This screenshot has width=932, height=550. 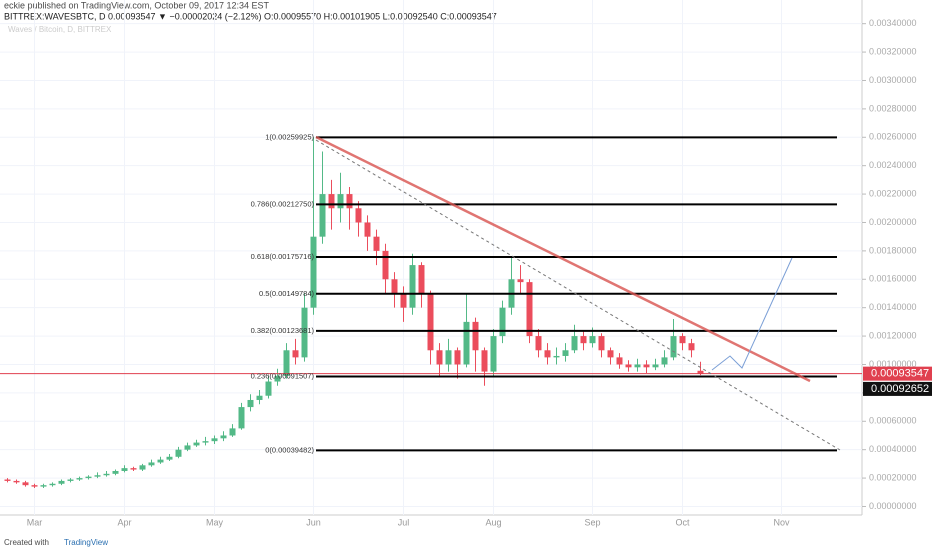 What do you see at coordinates (289, 136) in the screenshot?
I see `fib-label: 1(0.00259925)` at bounding box center [289, 136].